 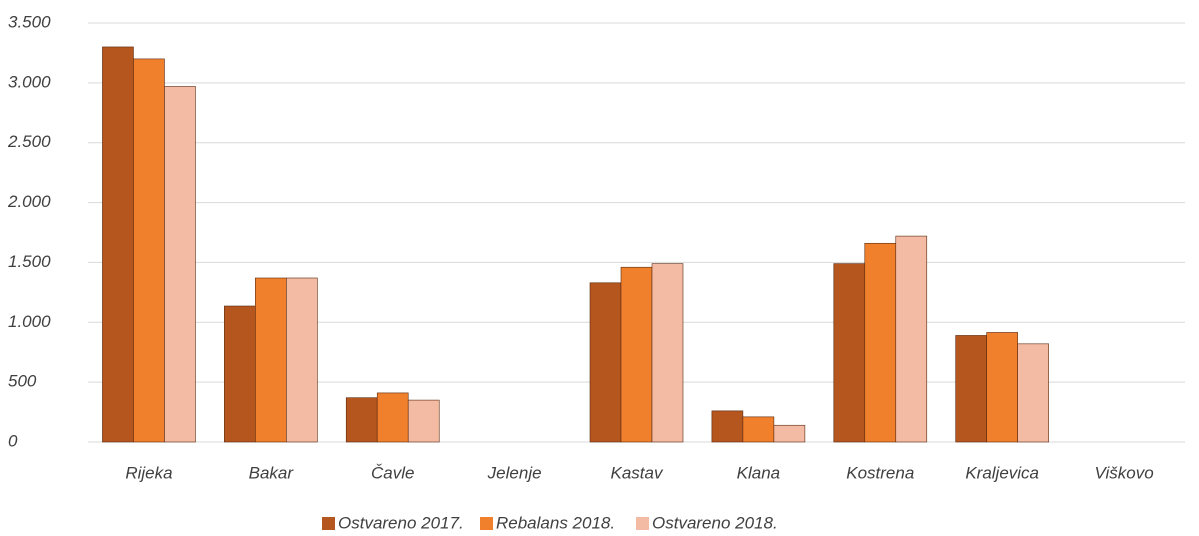 What do you see at coordinates (392, 472) in the screenshot?
I see `x-tick-label: Čavle` at bounding box center [392, 472].